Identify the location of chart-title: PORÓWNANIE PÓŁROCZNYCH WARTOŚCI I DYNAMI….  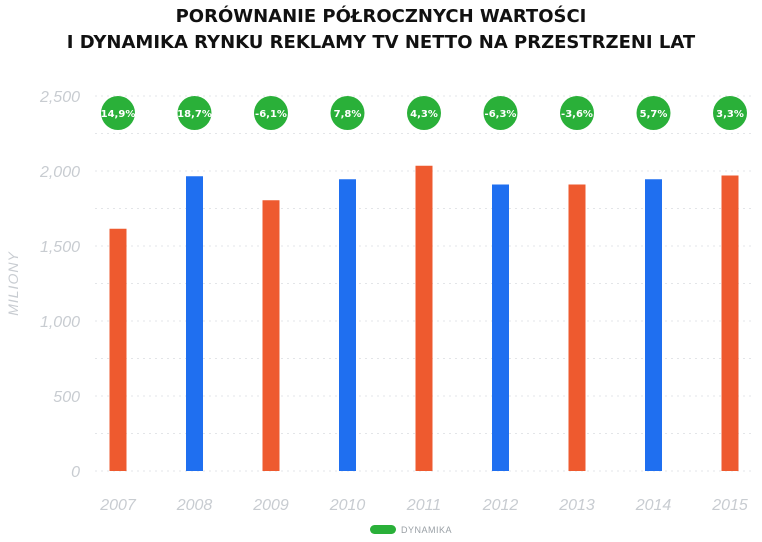
(381, 30).